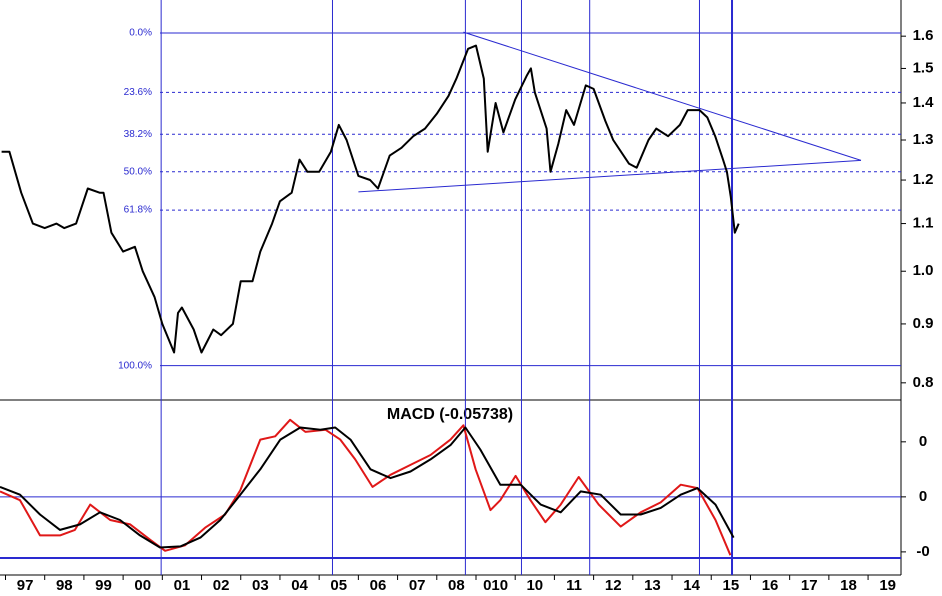 The width and height of the screenshot is (942, 596). I want to click on x-tick-label: 11, so click(574, 585).